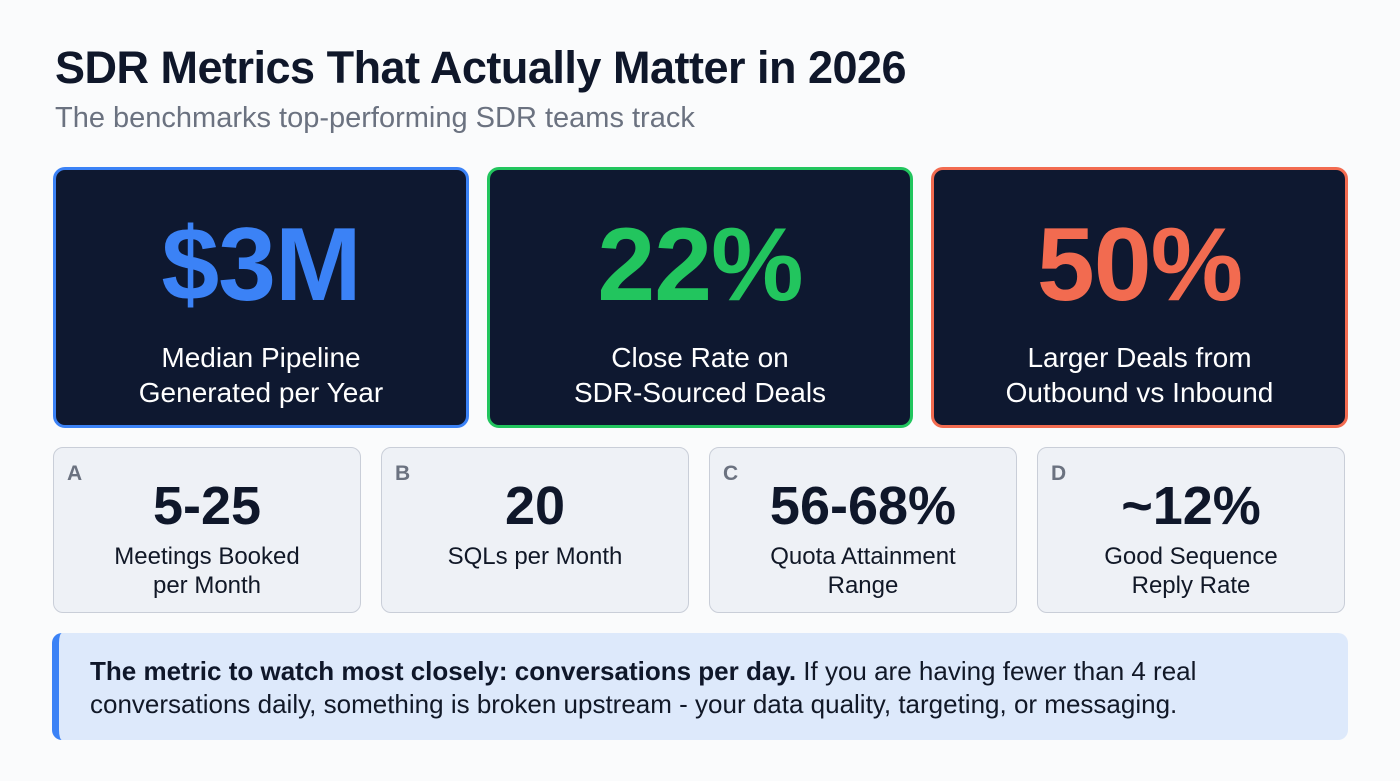  I want to click on metric-value: 20, so click(535, 506).